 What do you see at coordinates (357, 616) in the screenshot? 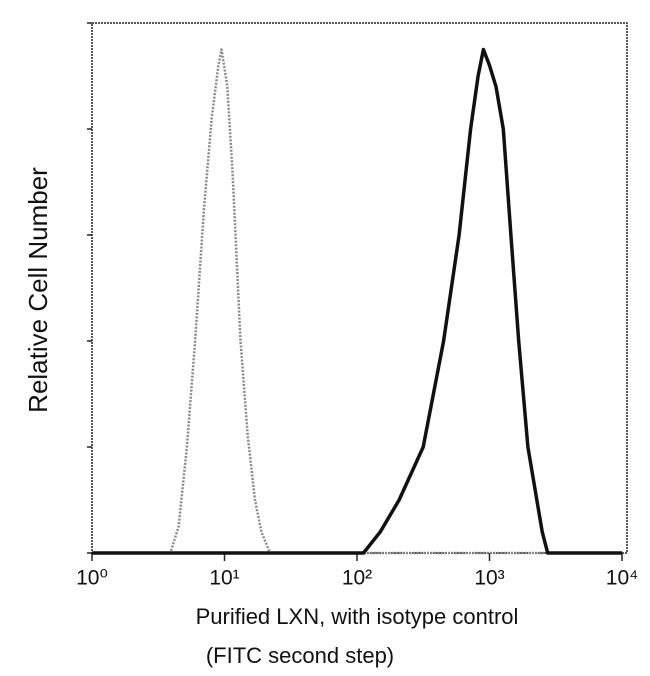
I see `x-axis-label: Purified LXN, with isotype control` at bounding box center [357, 616].